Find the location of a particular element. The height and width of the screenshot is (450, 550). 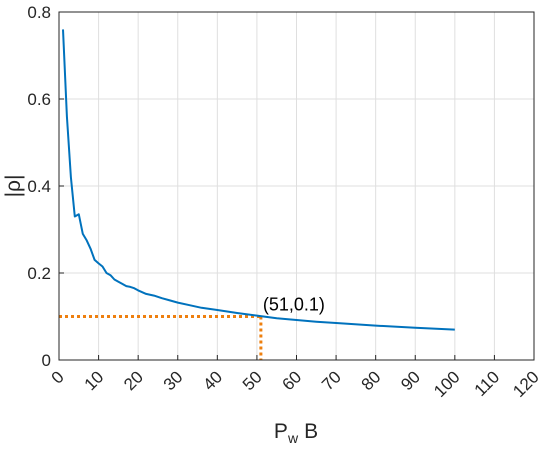

x-tick-label: 0 is located at coordinates (58, 377).